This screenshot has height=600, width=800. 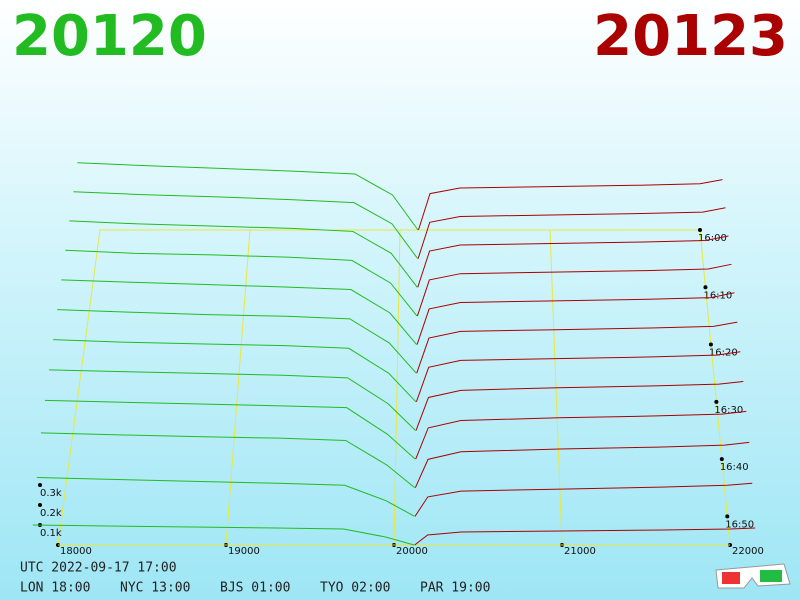 I want to click on x-tick-label: 22000, so click(x=748, y=551).